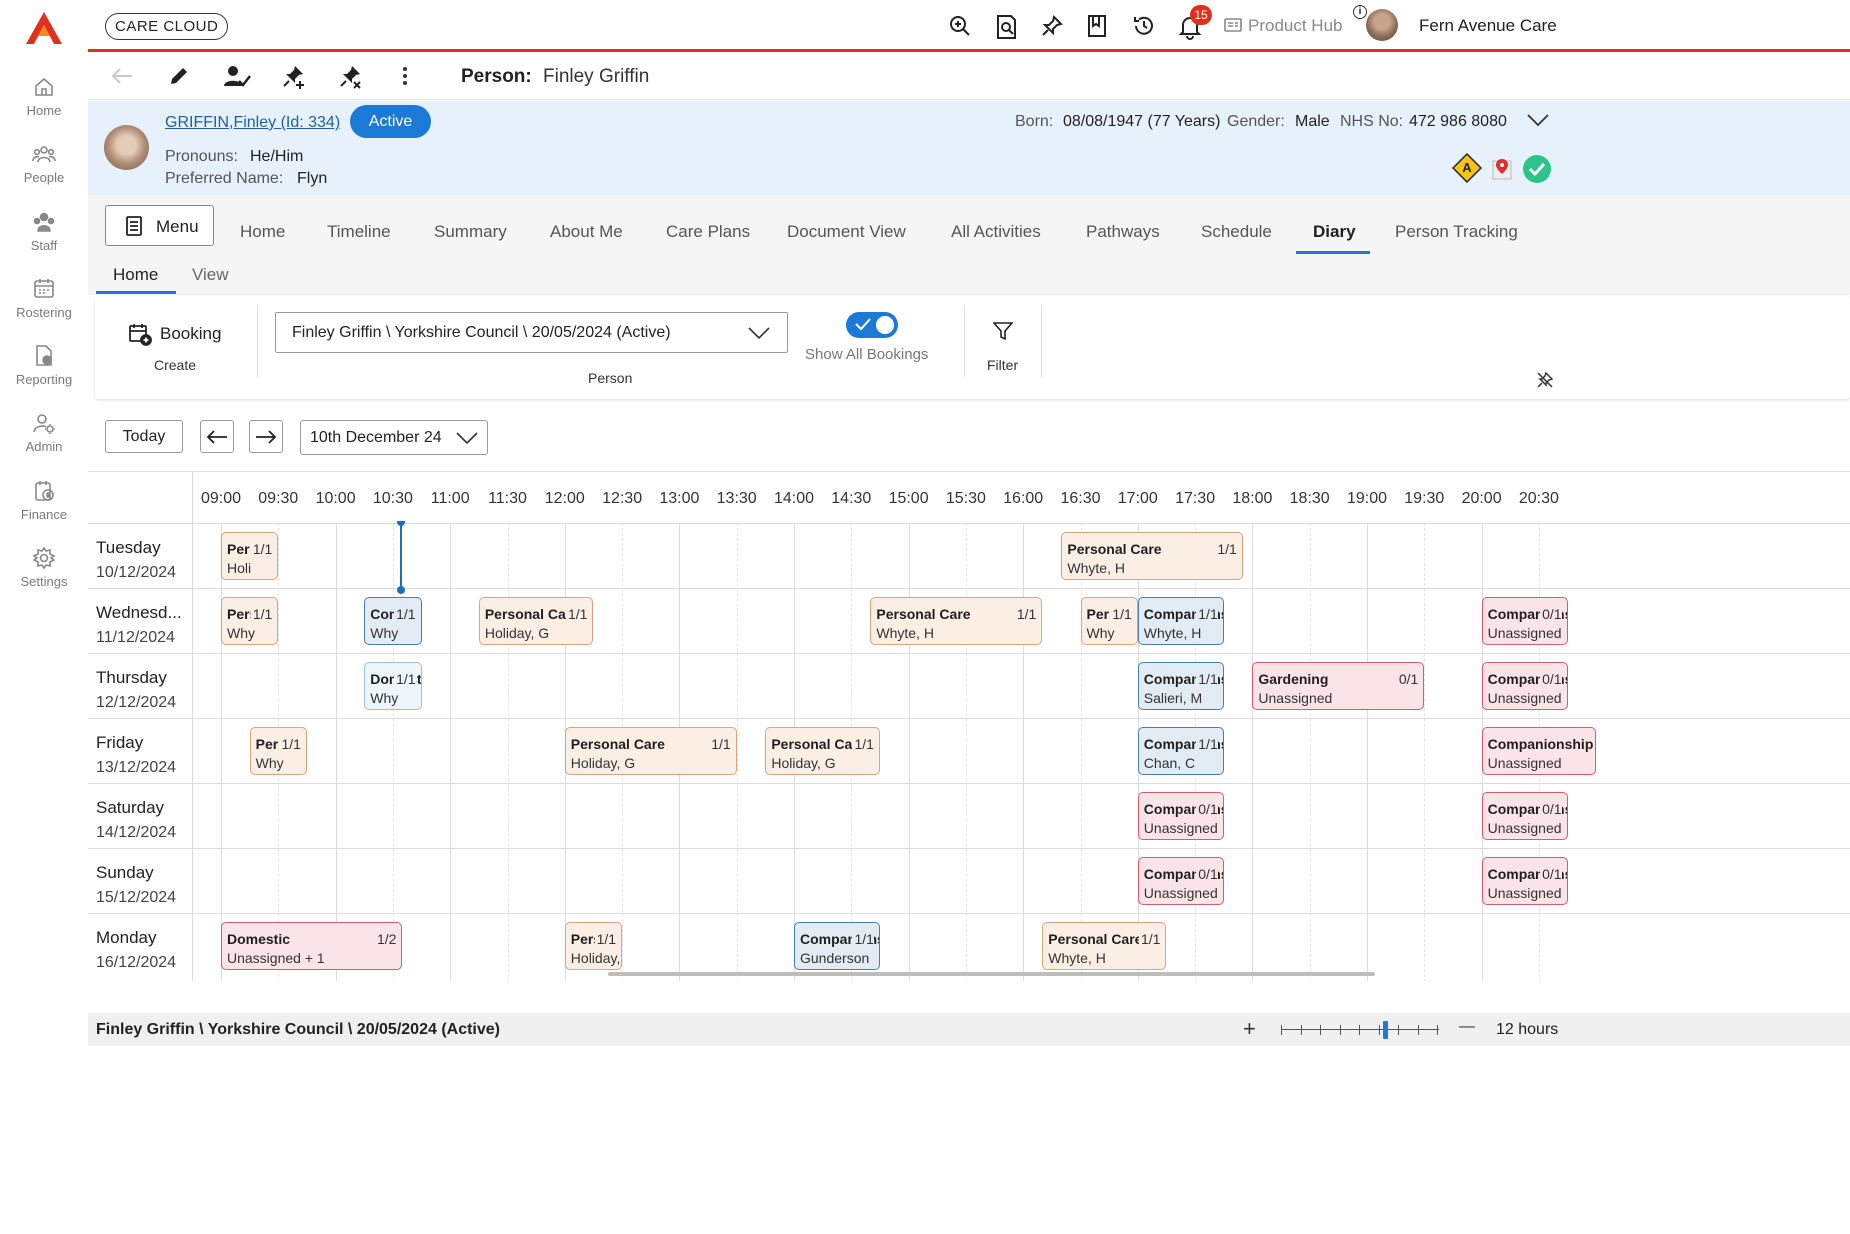 Image resolution: width=1850 pixels, height=1234 pixels. What do you see at coordinates (250, 556) in the screenshot?
I see `booking-card: Per: 1/1 Holi` at bounding box center [250, 556].